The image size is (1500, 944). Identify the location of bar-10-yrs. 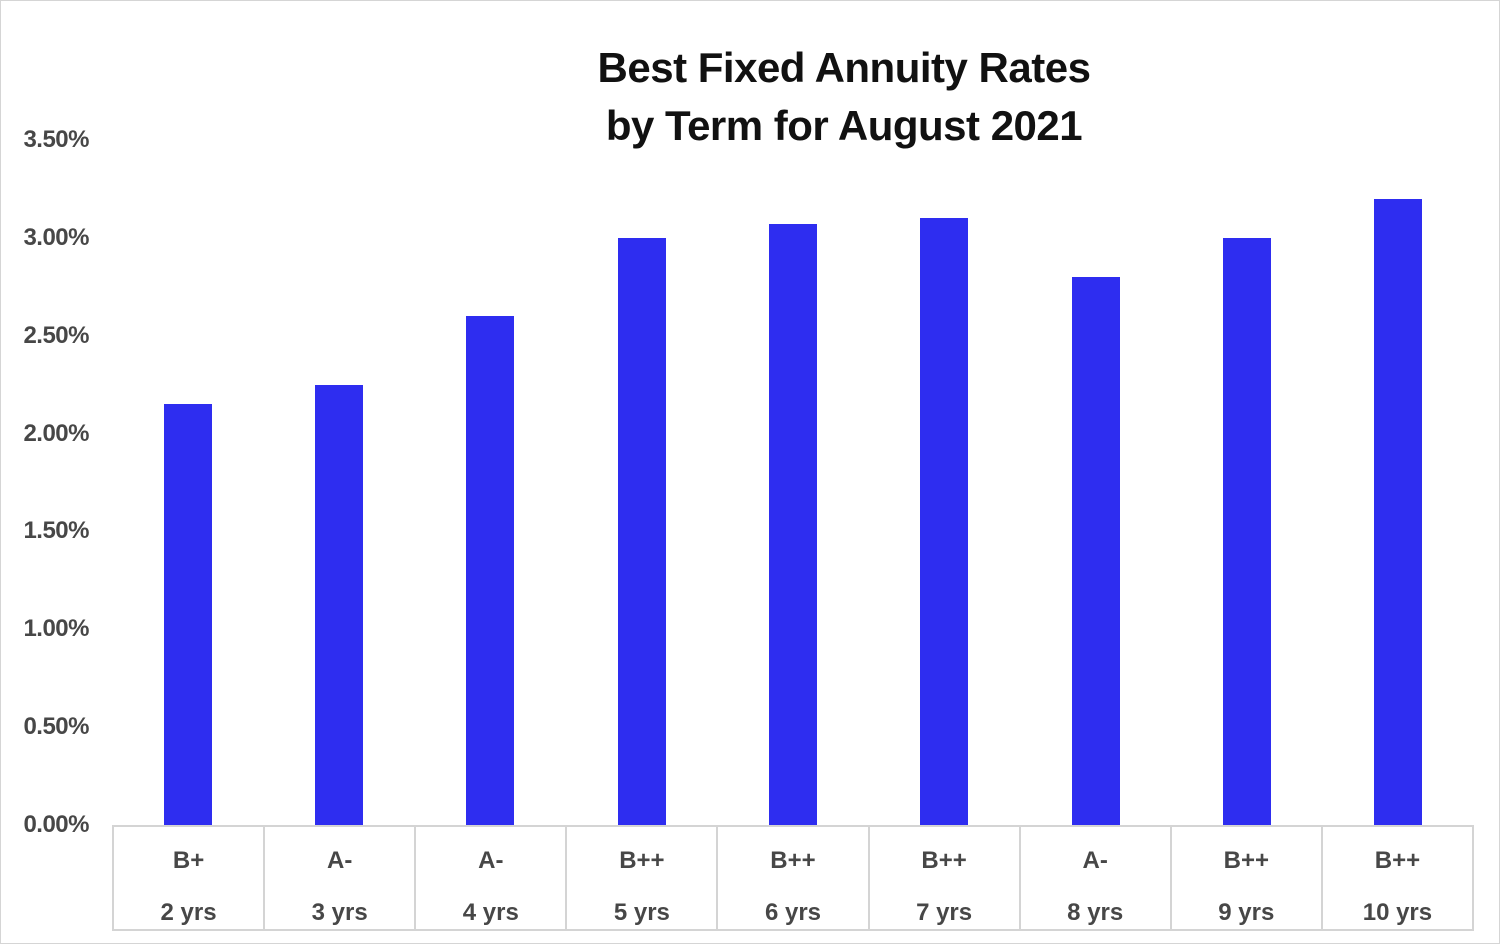
(1398, 511).